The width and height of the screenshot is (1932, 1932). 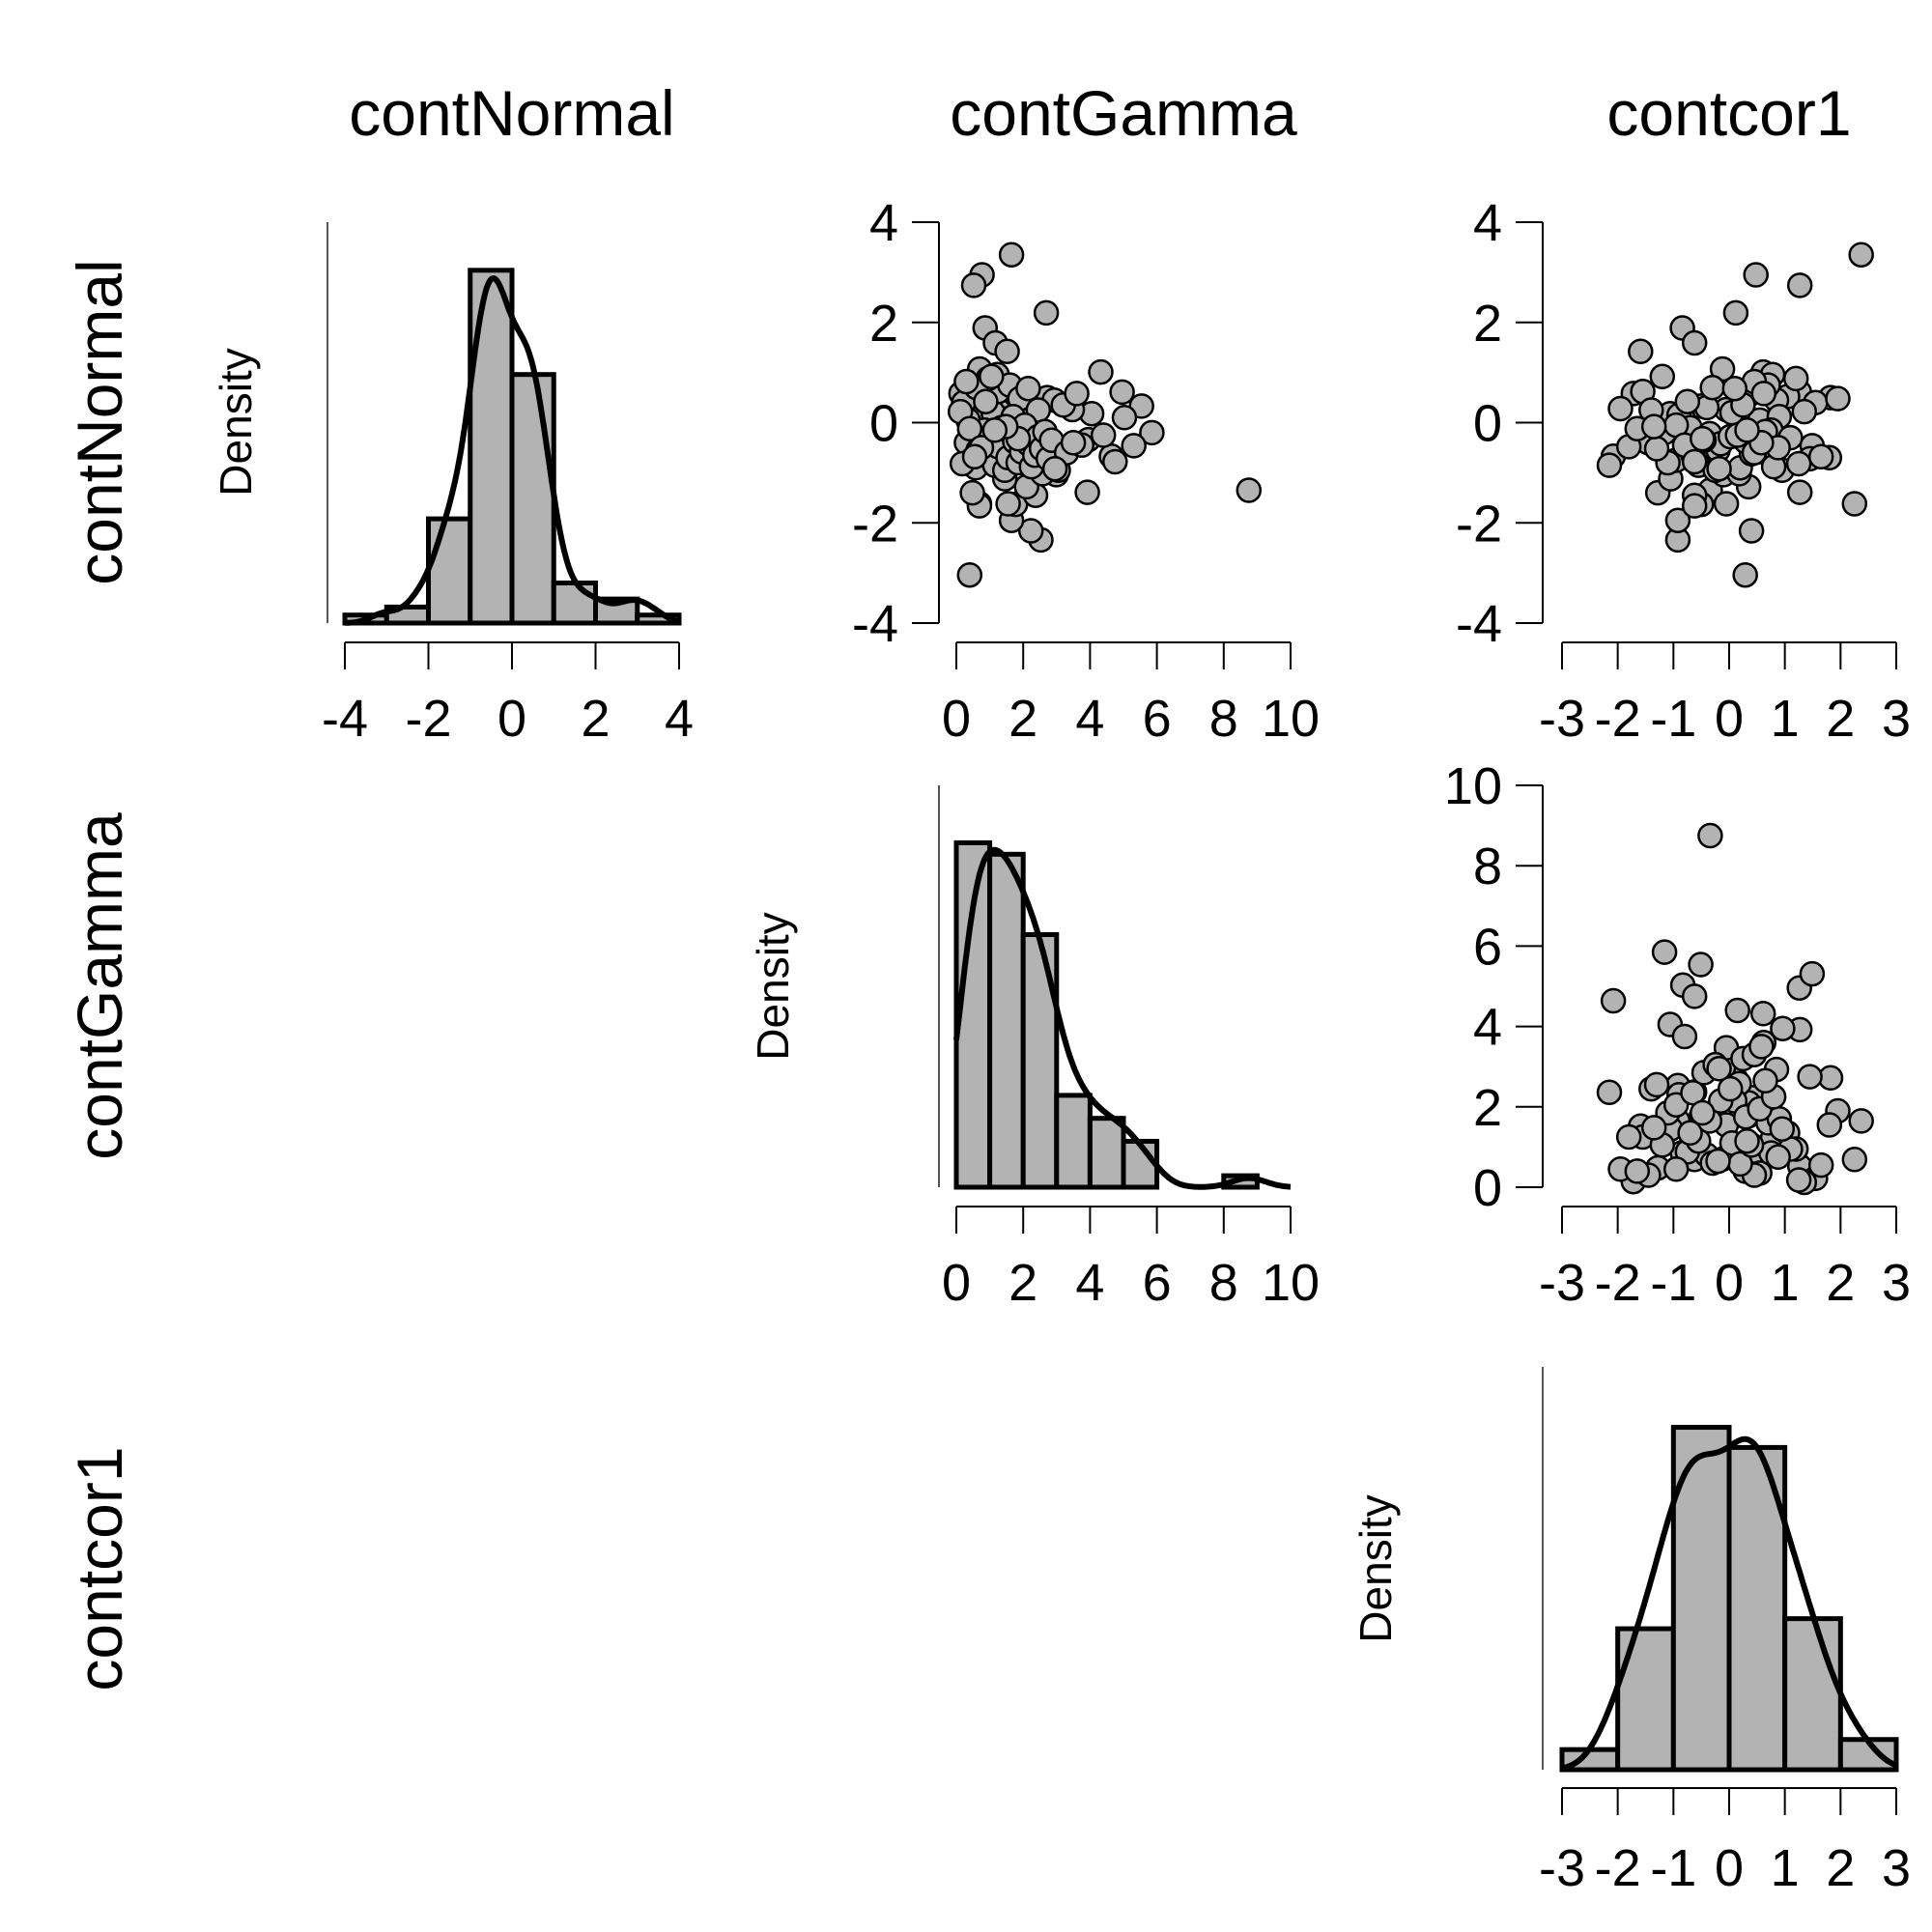 I want to click on x-tick-label: -4, so click(x=345, y=719).